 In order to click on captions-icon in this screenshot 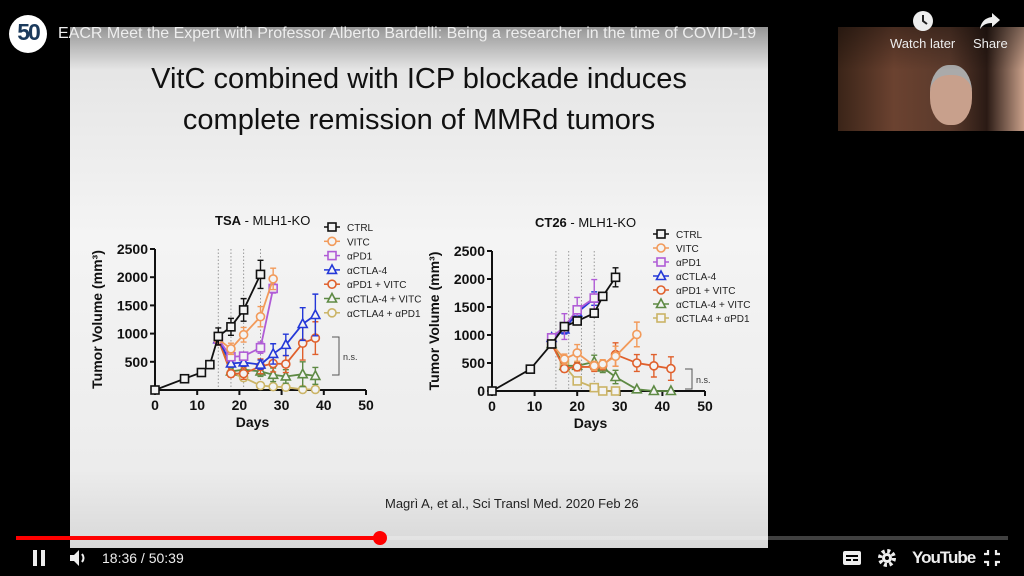, I will do `click(852, 558)`.